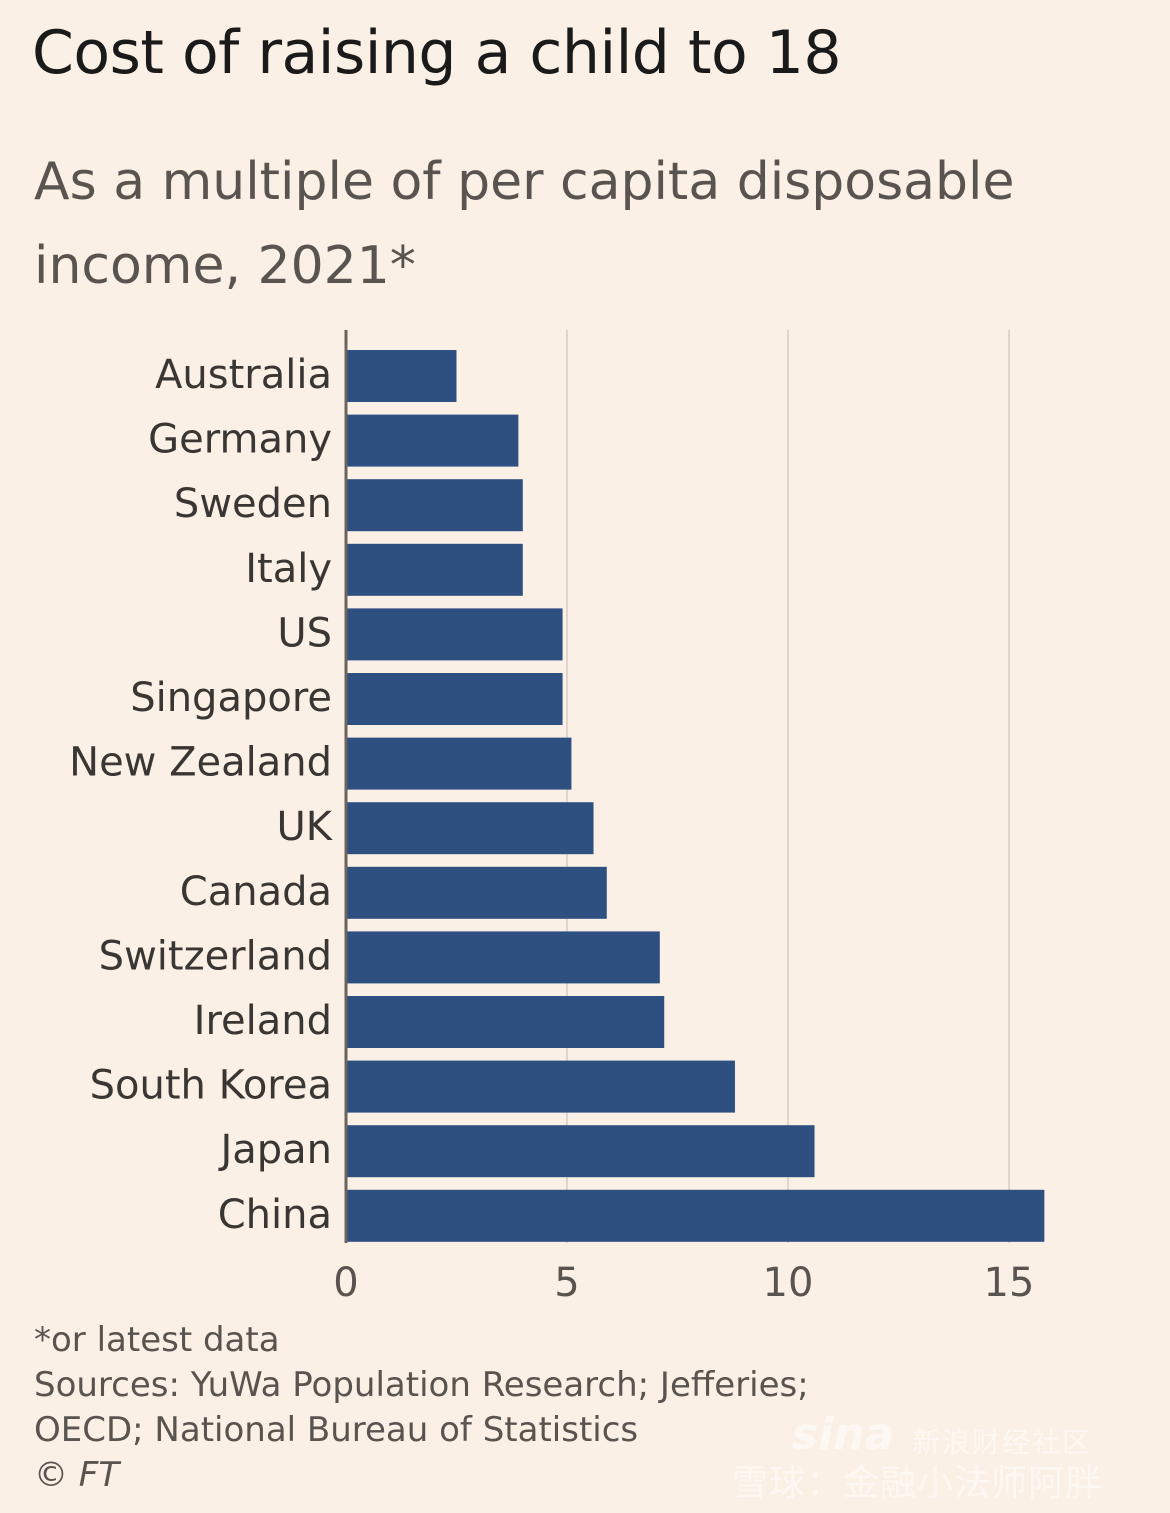 The image size is (1170, 1513). I want to click on category-label: China, so click(275, 1215).